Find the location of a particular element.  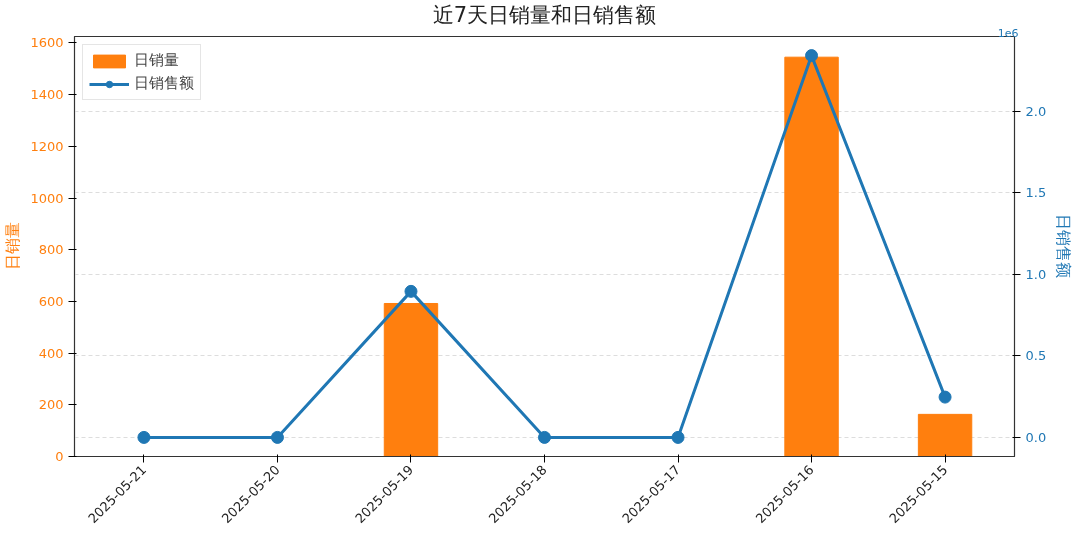

y-tick-label: 1200 is located at coordinates (47, 146).